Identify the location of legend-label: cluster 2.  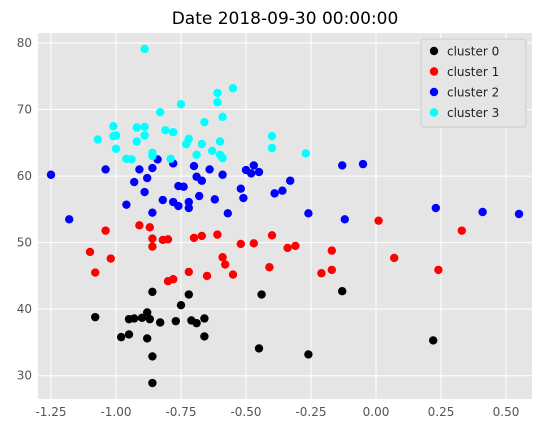
(473, 93).